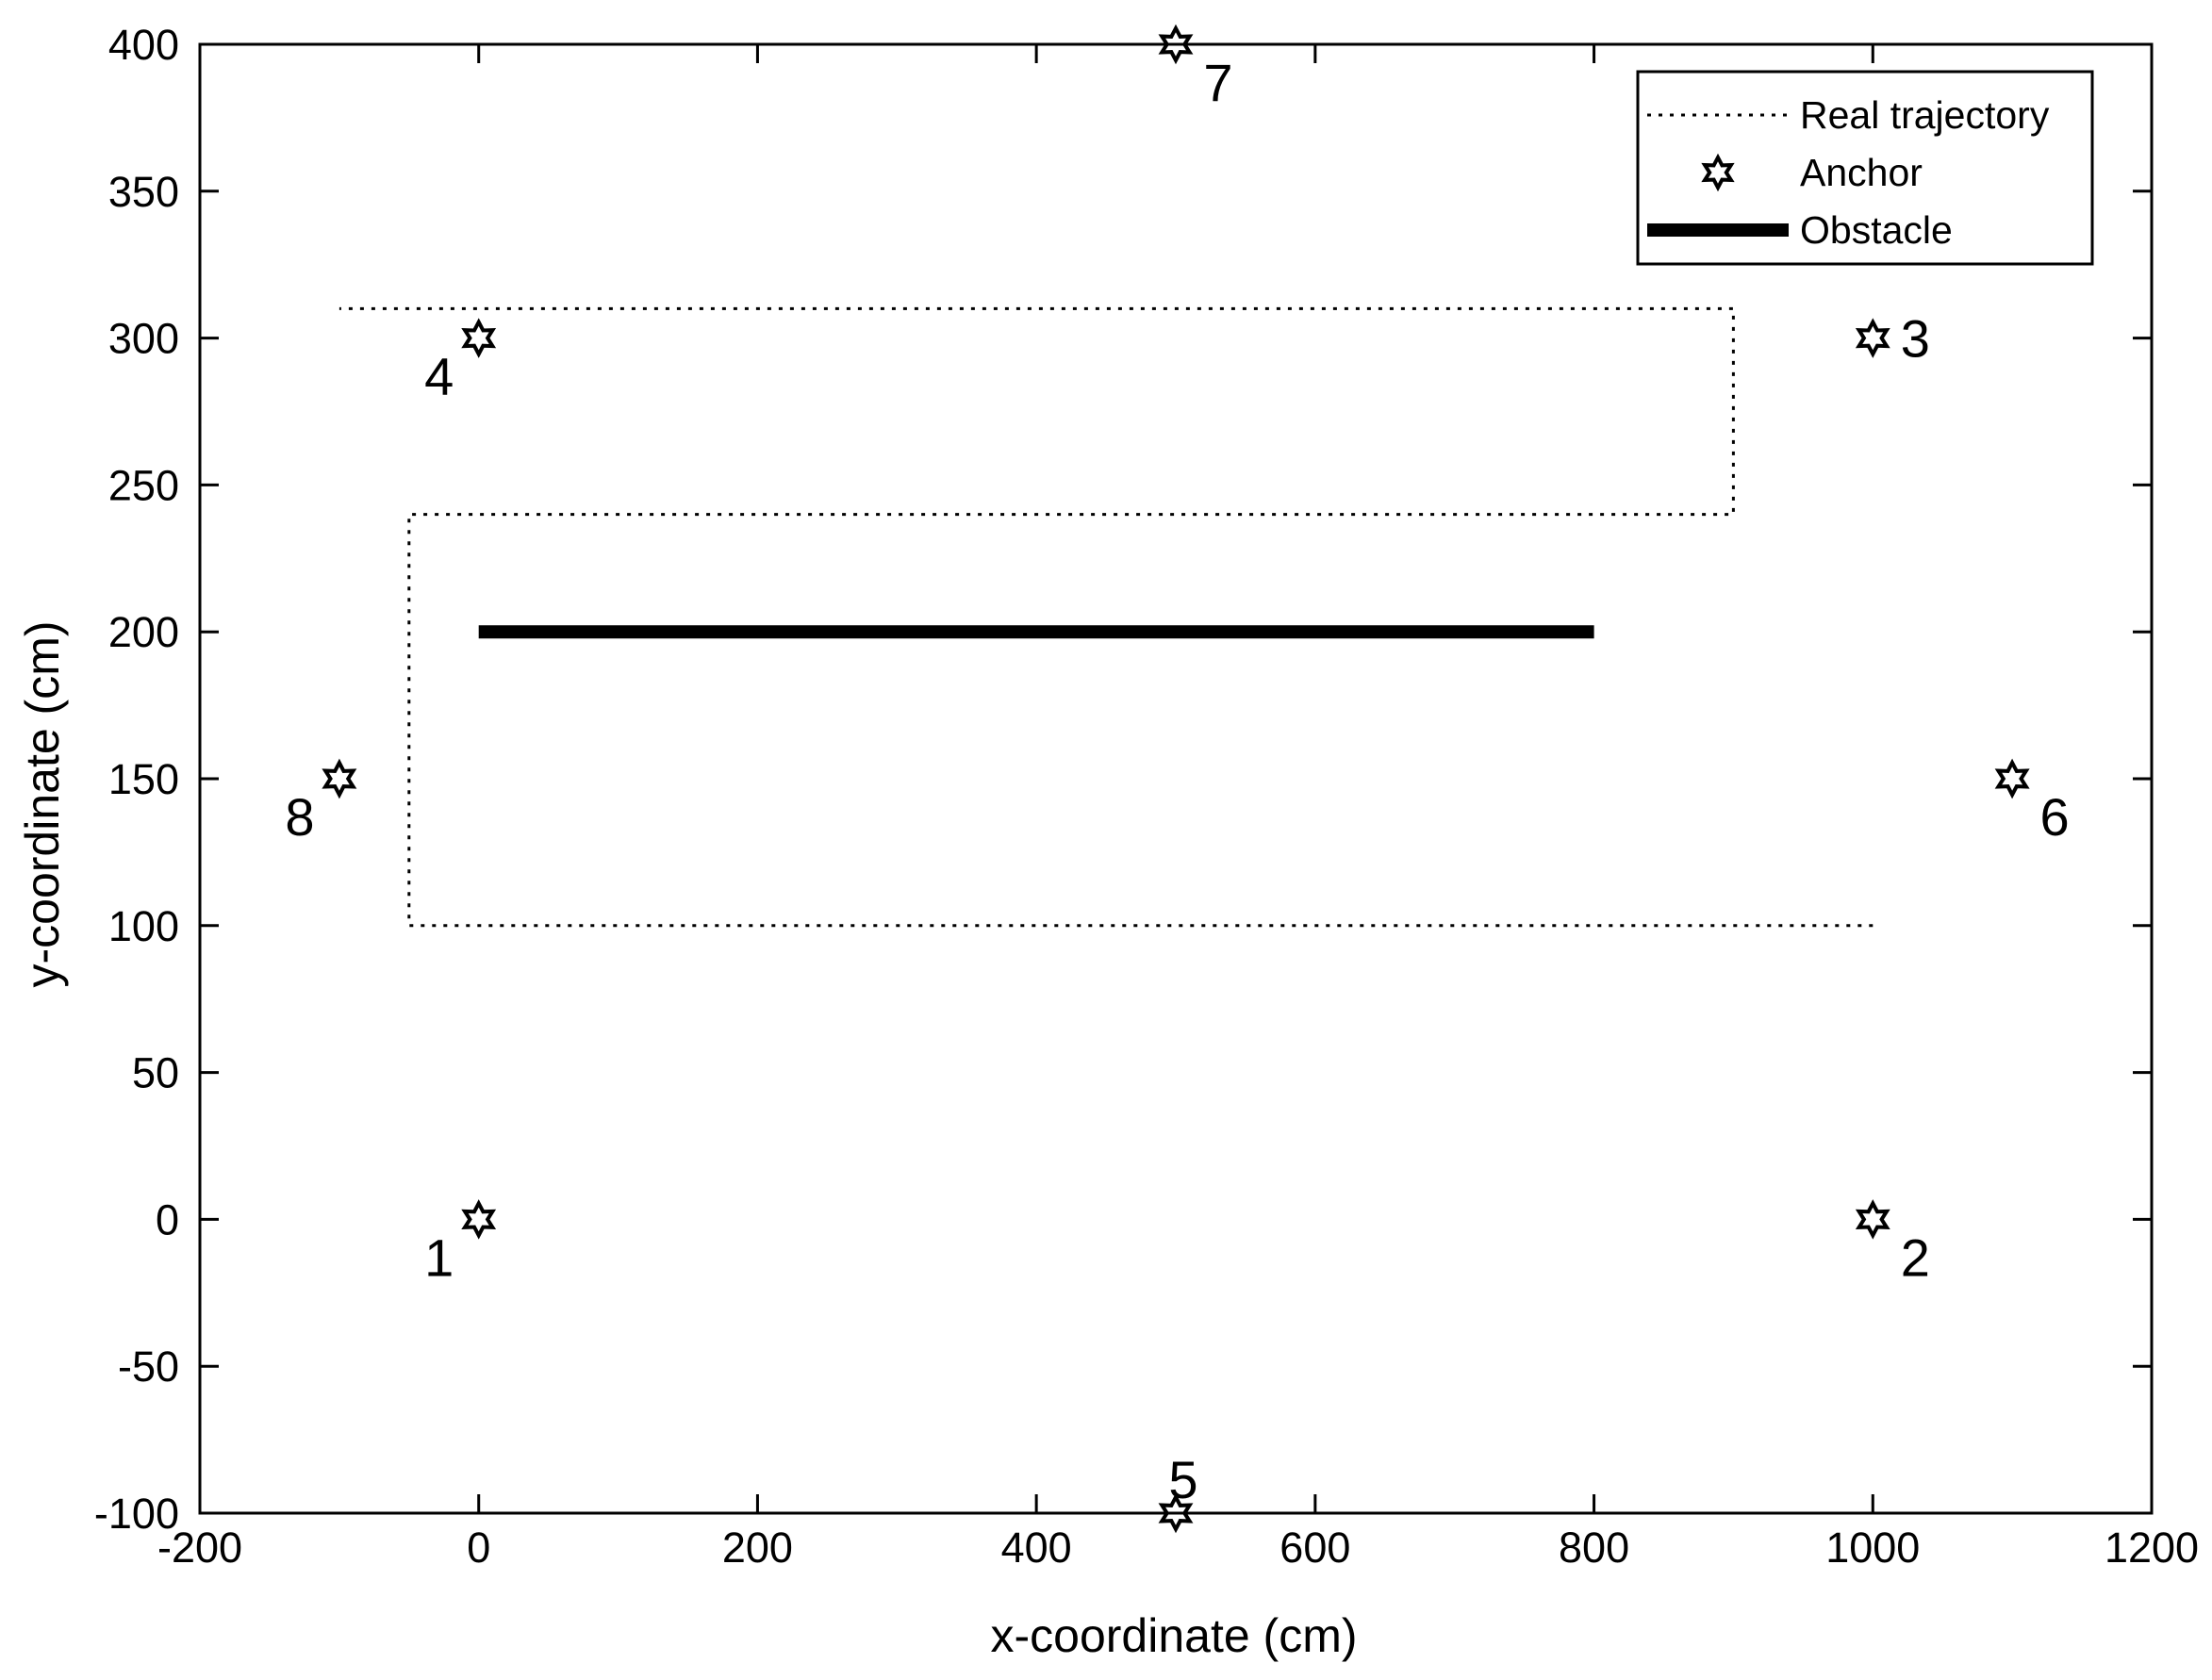  I want to click on y-tick-label: 400, so click(143, 45).